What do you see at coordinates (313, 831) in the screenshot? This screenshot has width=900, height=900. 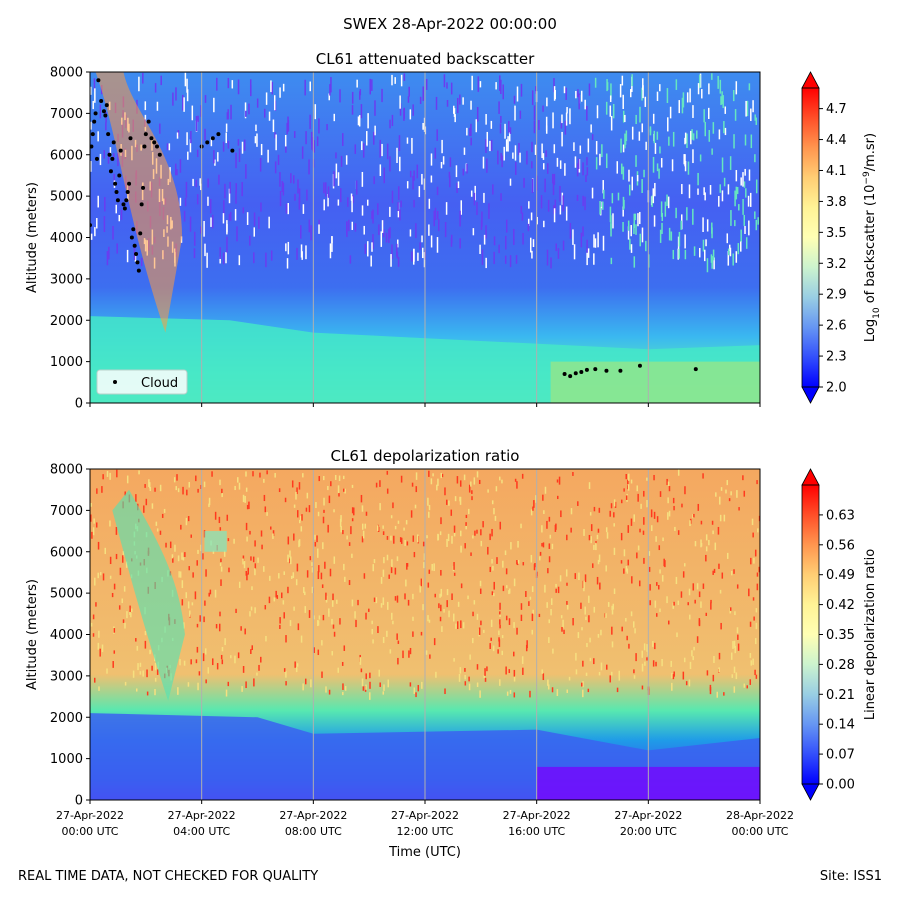 I see `x-tick-label-time: 08:00 UTC` at bounding box center [313, 831].